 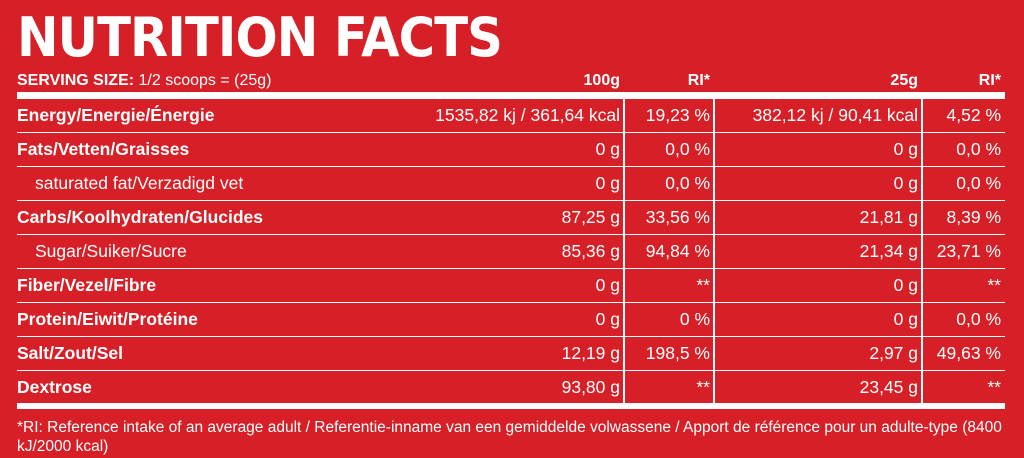 I want to click on ri-per-100g: 198,5 %, so click(x=677, y=353).